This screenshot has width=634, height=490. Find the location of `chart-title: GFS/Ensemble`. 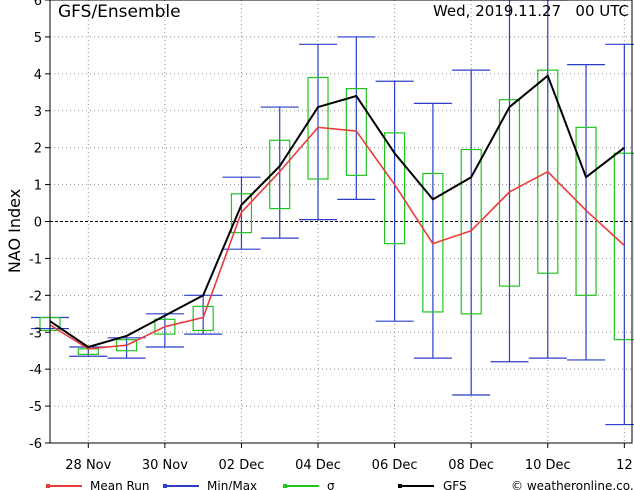

chart-title: GFS/Ensemble is located at coordinates (119, 12).